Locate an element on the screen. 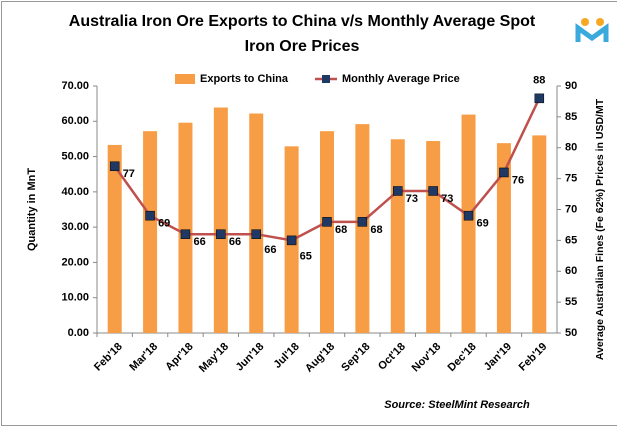 The width and height of the screenshot is (617, 427). logo is located at coordinates (592, 30).